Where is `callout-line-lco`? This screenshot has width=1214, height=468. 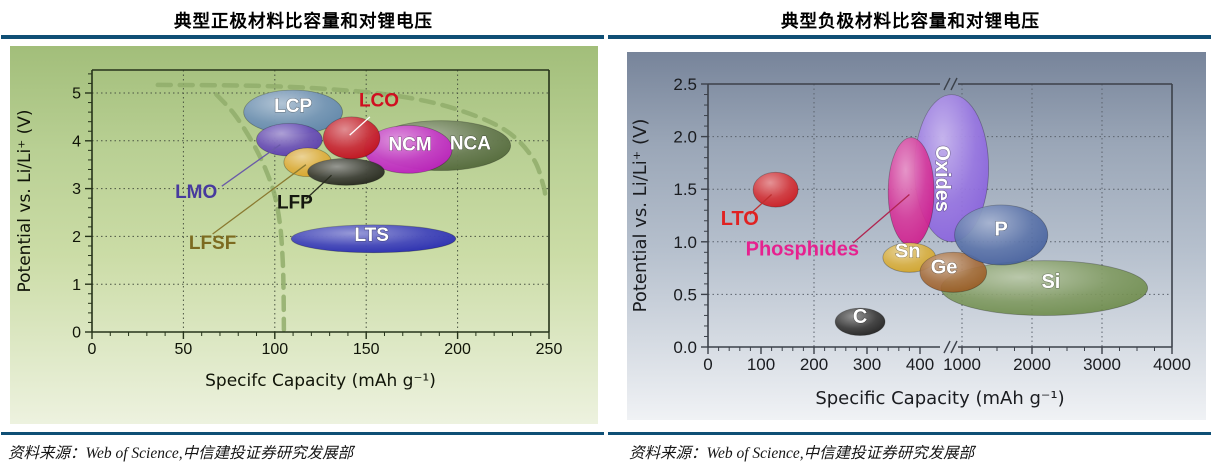 callout-line-lco is located at coordinates (360, 126).